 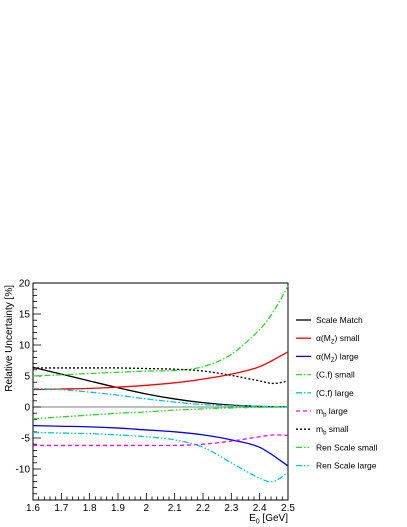 I want to click on legend-label: (C,f) large, so click(x=335, y=393).